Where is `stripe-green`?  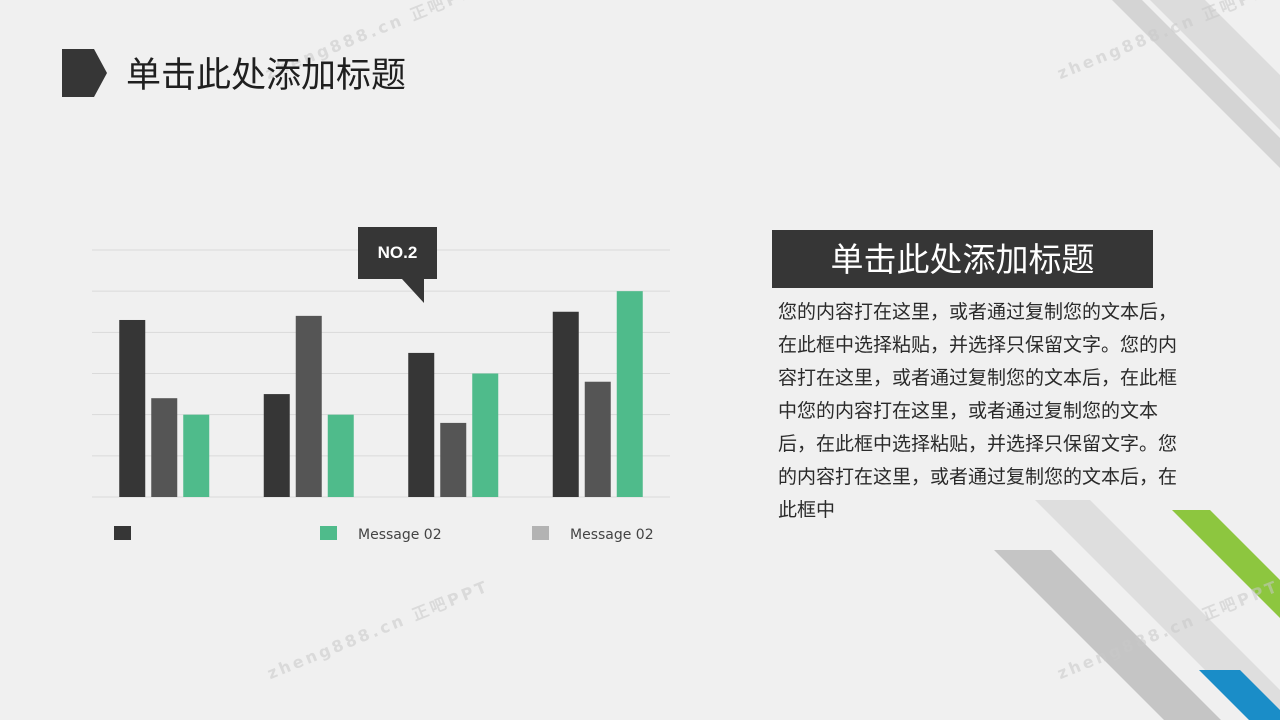 stripe-green is located at coordinates (1226, 564).